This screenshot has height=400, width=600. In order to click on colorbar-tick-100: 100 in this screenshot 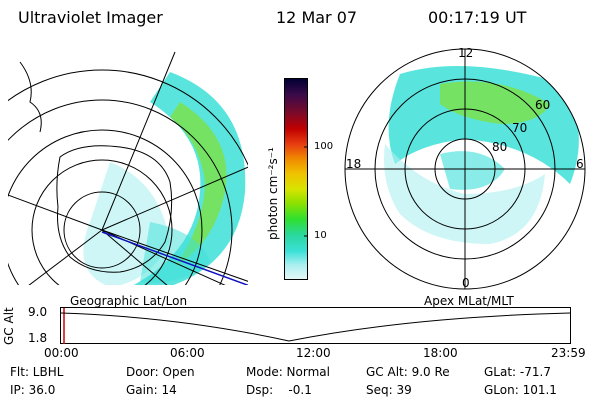, I will do `click(324, 146)`.